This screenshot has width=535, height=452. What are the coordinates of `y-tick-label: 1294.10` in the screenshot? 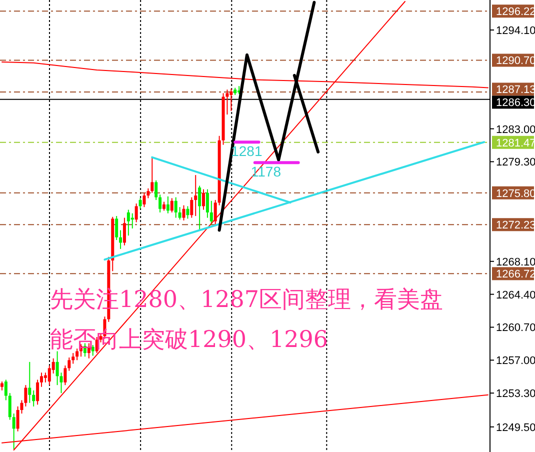 It's located at (515, 30).